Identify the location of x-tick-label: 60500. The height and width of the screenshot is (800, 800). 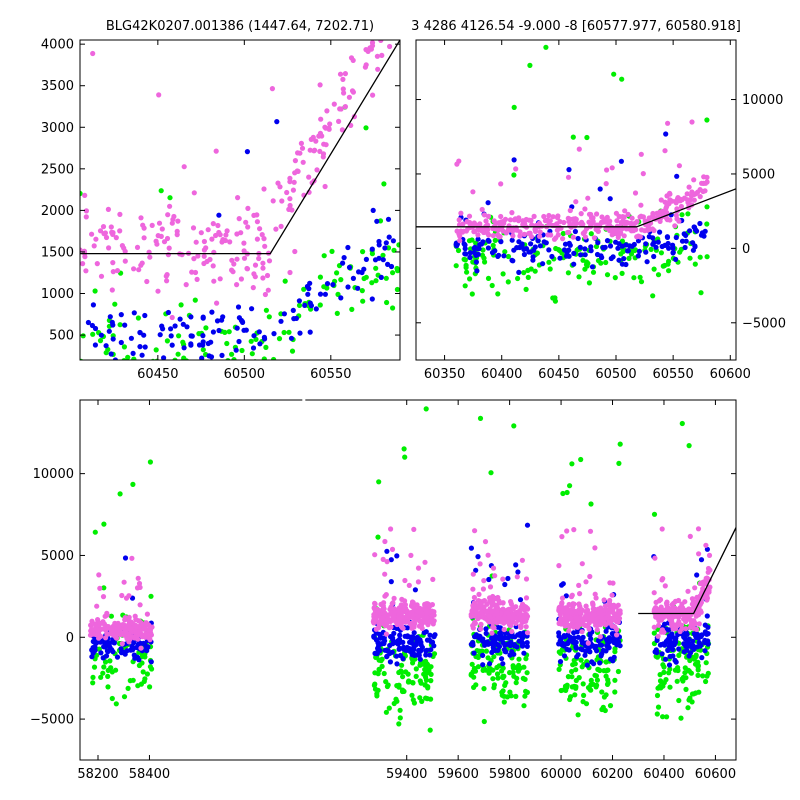
(615, 374).